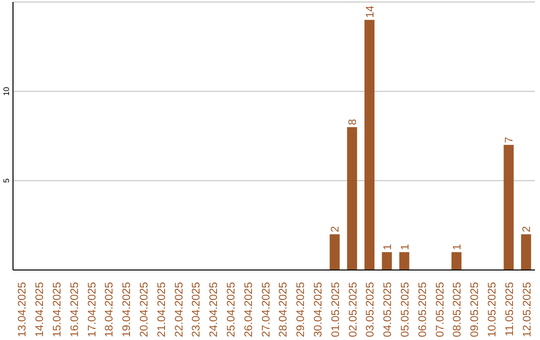 This screenshot has width=540, height=340. I want to click on data-label: 8, so click(353, 122).